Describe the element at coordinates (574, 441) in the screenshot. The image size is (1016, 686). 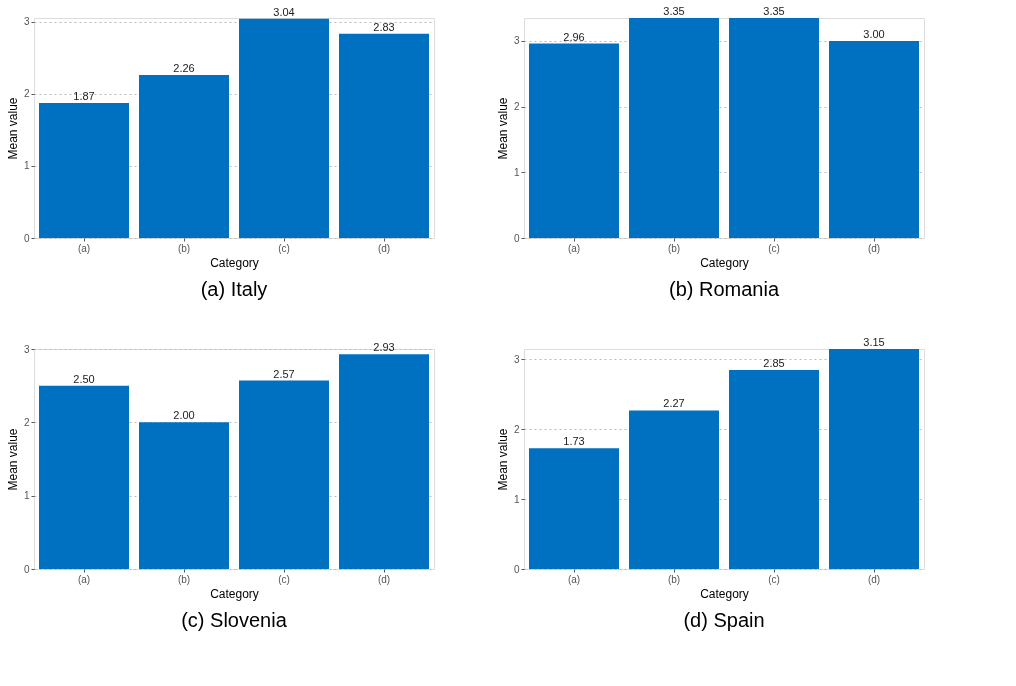
I see `data-label: 1.73` at that location.